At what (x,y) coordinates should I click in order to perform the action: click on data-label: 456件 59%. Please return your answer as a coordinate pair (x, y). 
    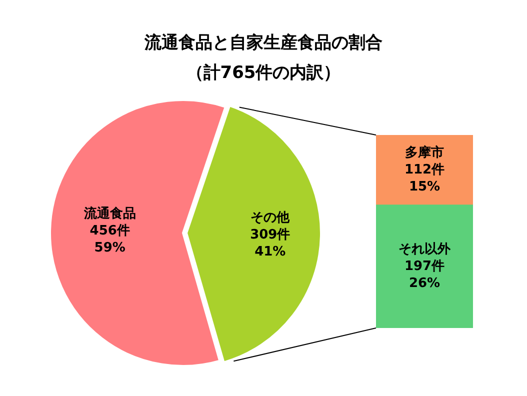
    Looking at the image, I should click on (110, 240).